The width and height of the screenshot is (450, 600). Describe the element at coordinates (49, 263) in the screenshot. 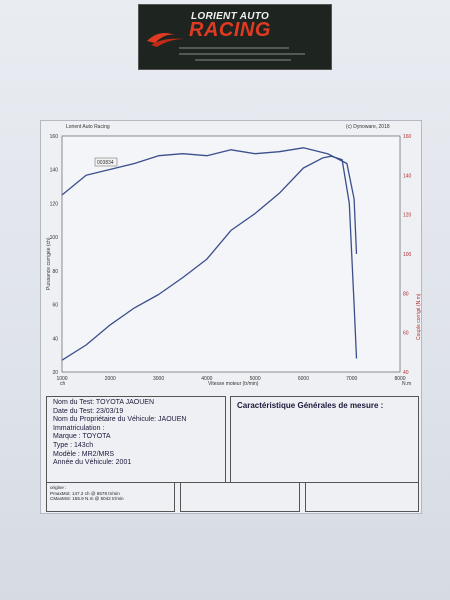

I see `y-axis-label-left: Puissance corrigée (ch)` at that location.